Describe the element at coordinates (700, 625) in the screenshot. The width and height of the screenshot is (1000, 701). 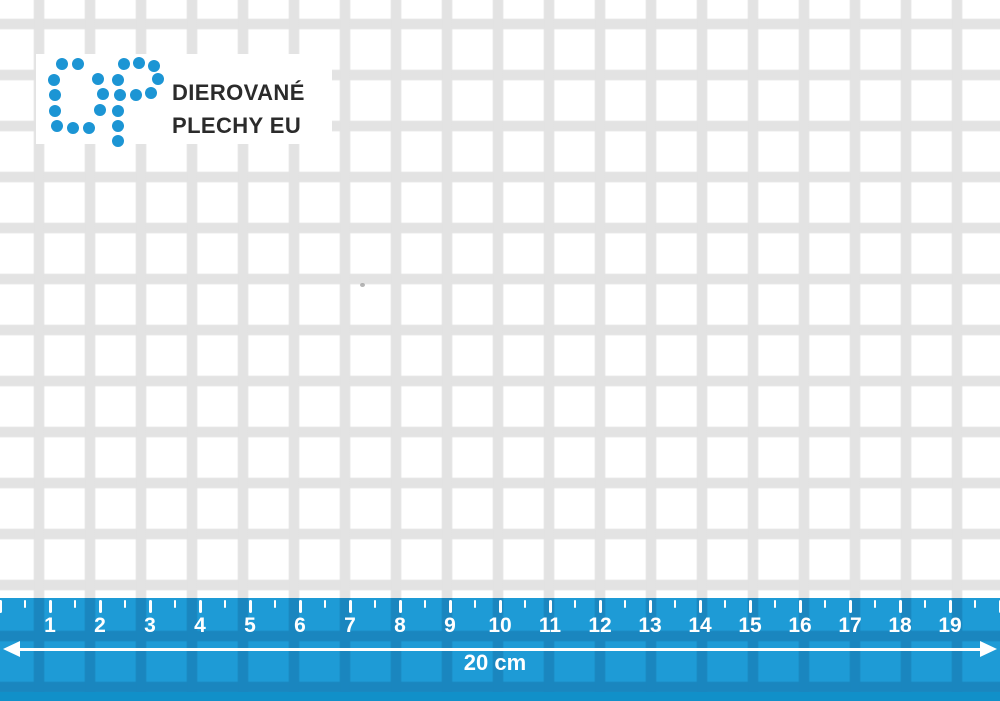
I see `ruler-number: 14` at that location.